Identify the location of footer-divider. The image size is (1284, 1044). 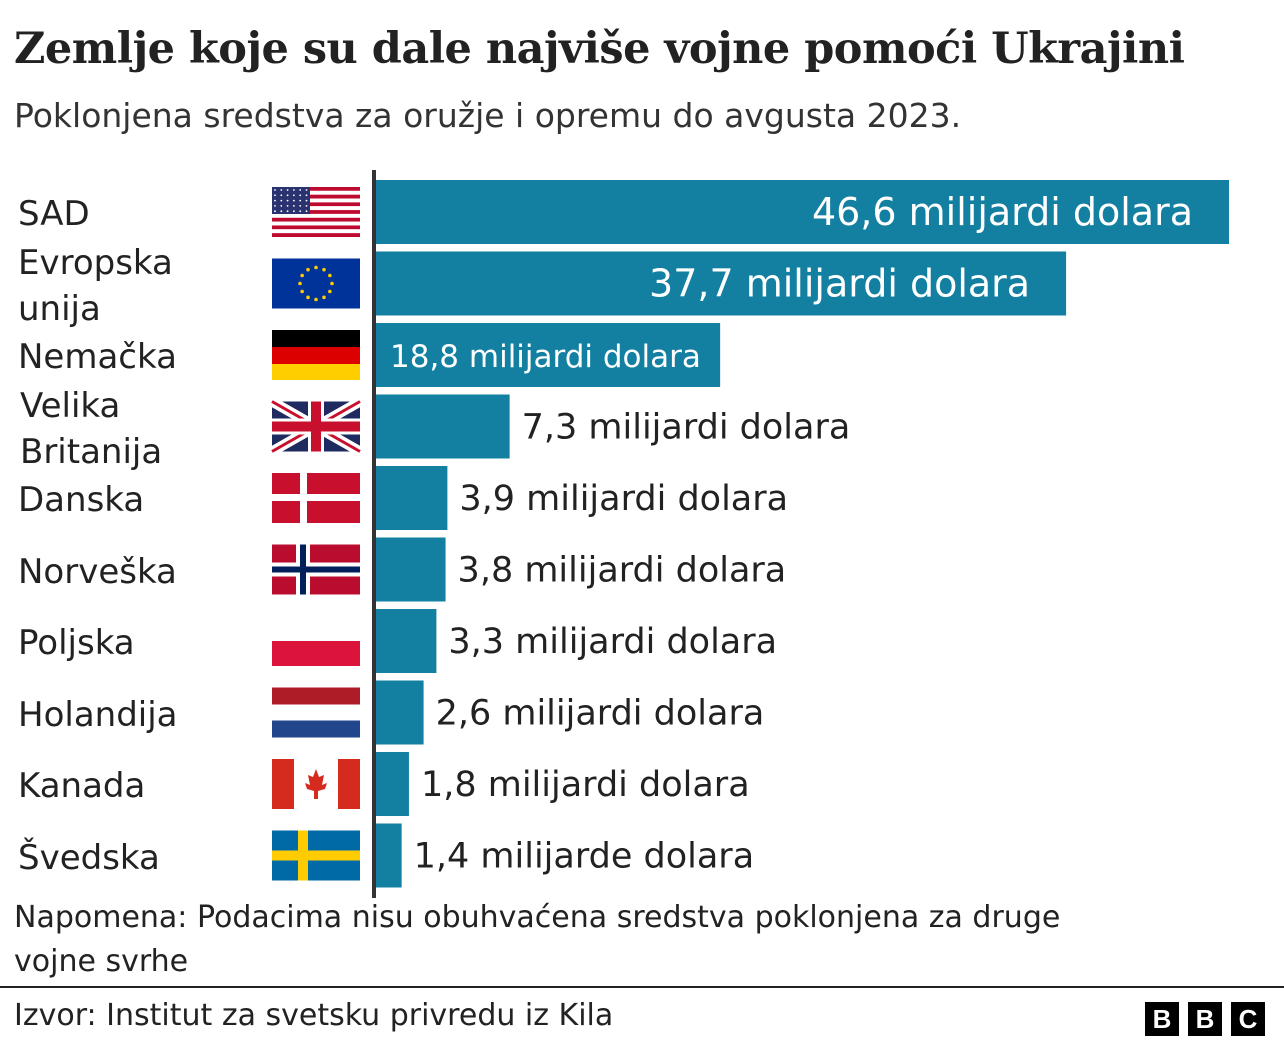
(642, 987).